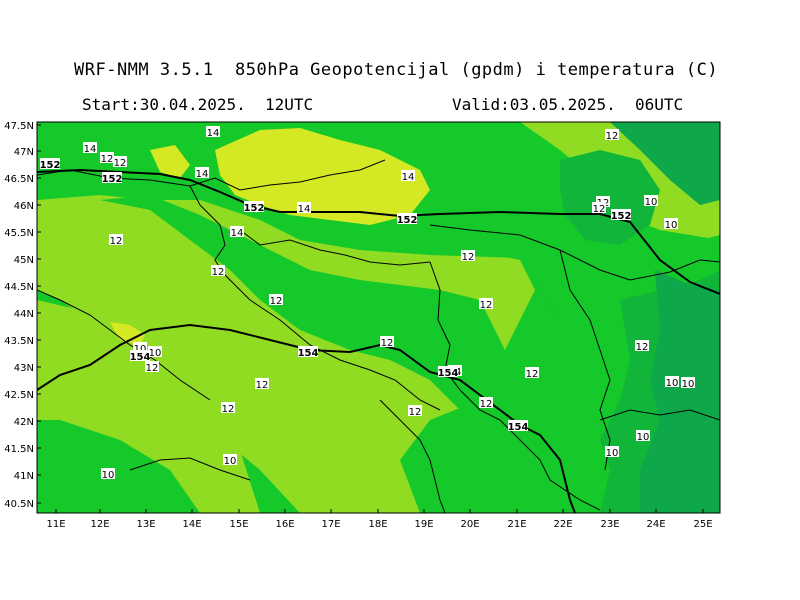  What do you see at coordinates (238, 524) in the screenshot?
I see `lon-label: 15E` at bounding box center [238, 524].